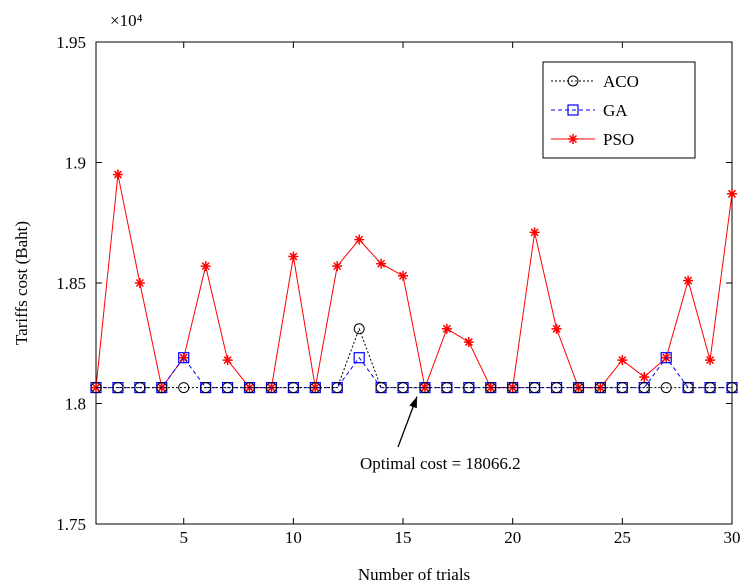 The width and height of the screenshot is (743, 585). Describe the element at coordinates (589, 110) in the screenshot. I see `legend-entry-ga: GA` at that location.